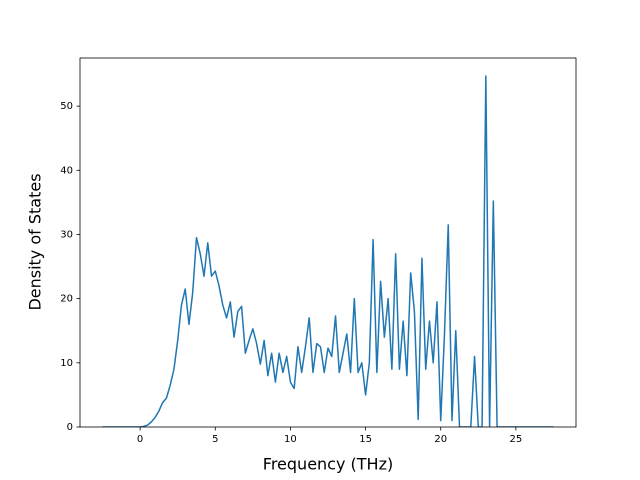 This screenshot has width=640, height=480. What do you see at coordinates (35, 241) in the screenshot?
I see `y-axis-label: Density of States` at bounding box center [35, 241].